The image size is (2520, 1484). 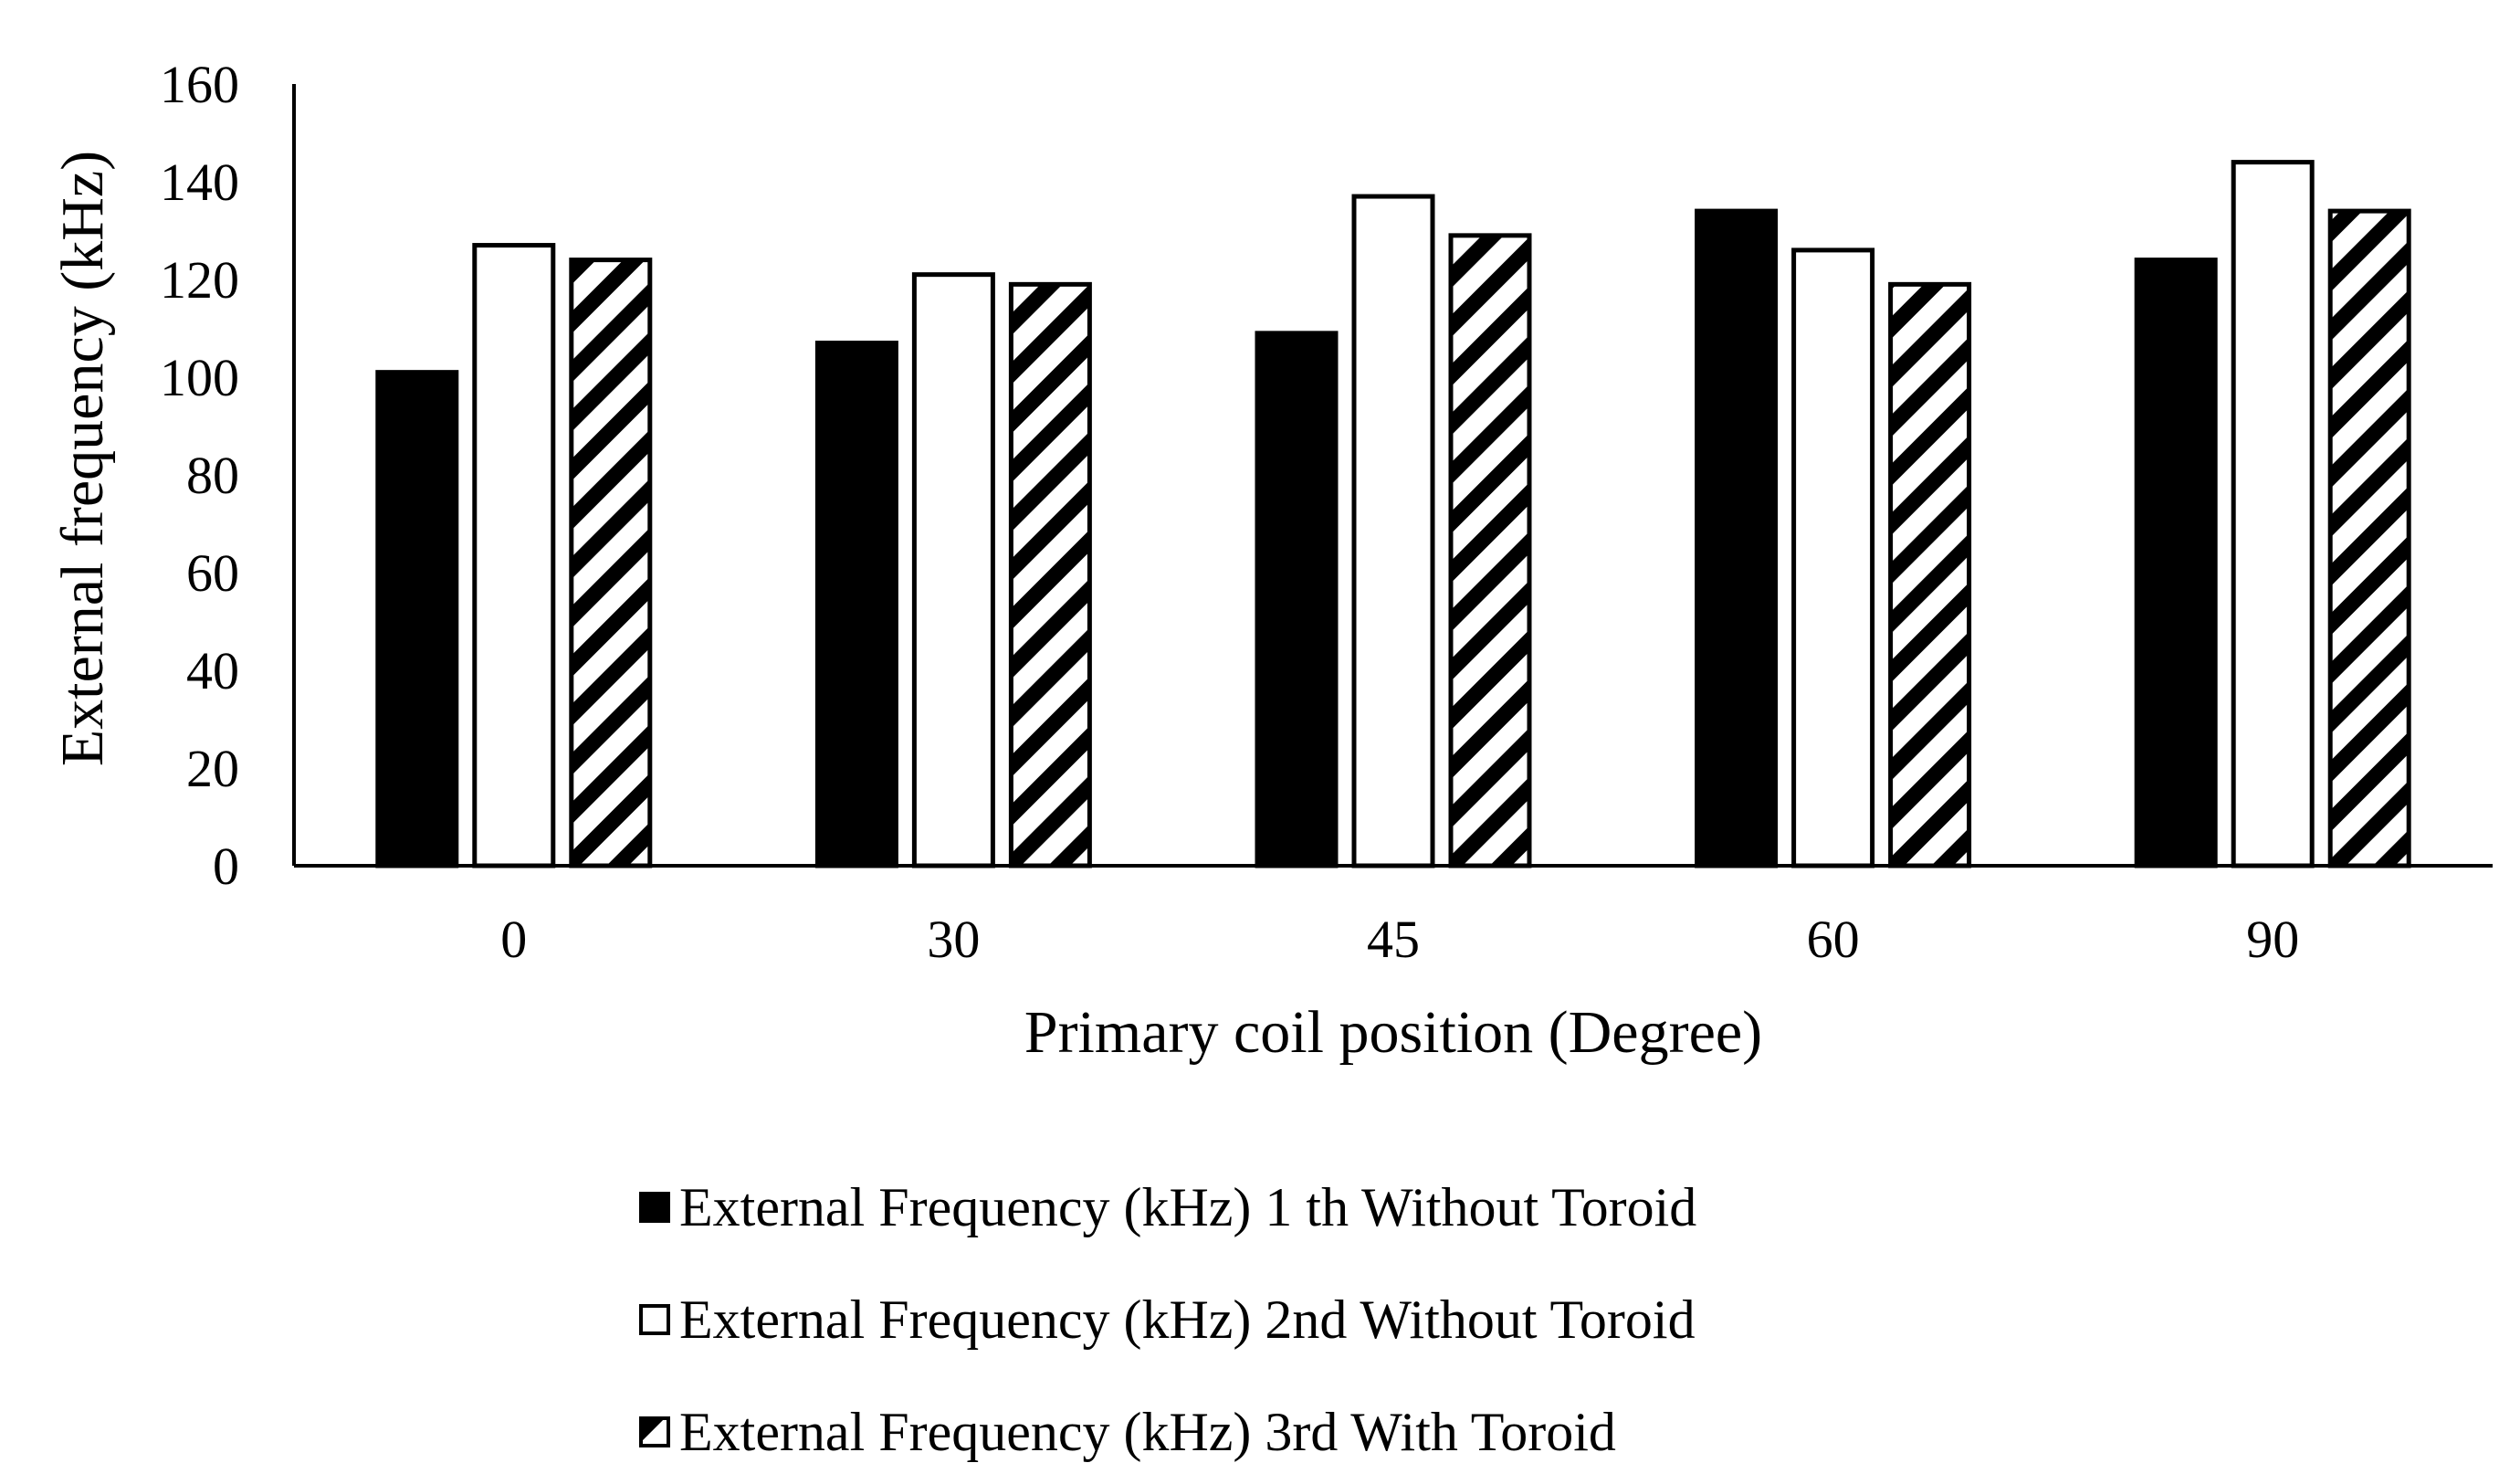 What do you see at coordinates (1147, 1432) in the screenshot?
I see `legend-label-3: External Frequency (kHz) 3rd With Toroid` at bounding box center [1147, 1432].